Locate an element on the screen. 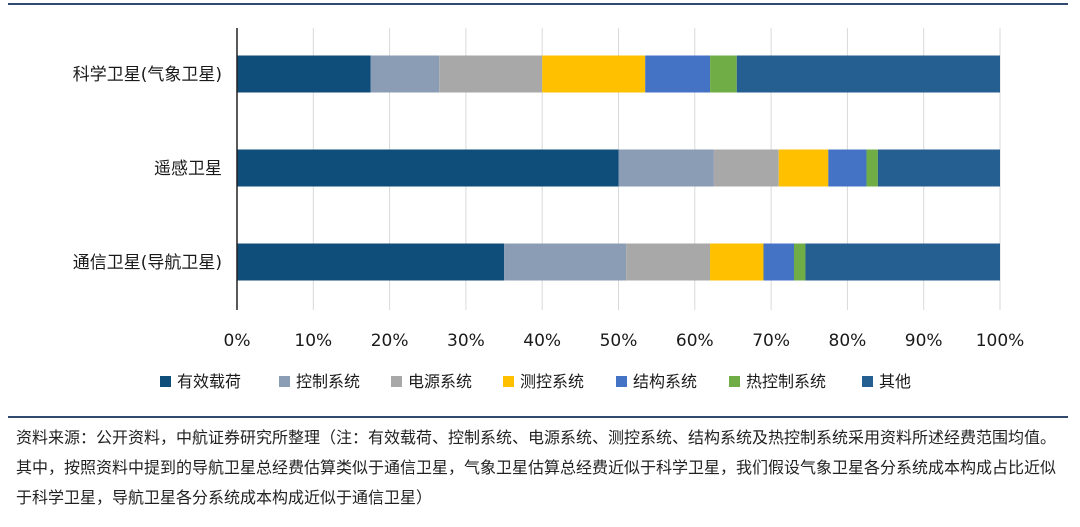  legend-item: 其他 is located at coordinates (886, 381).